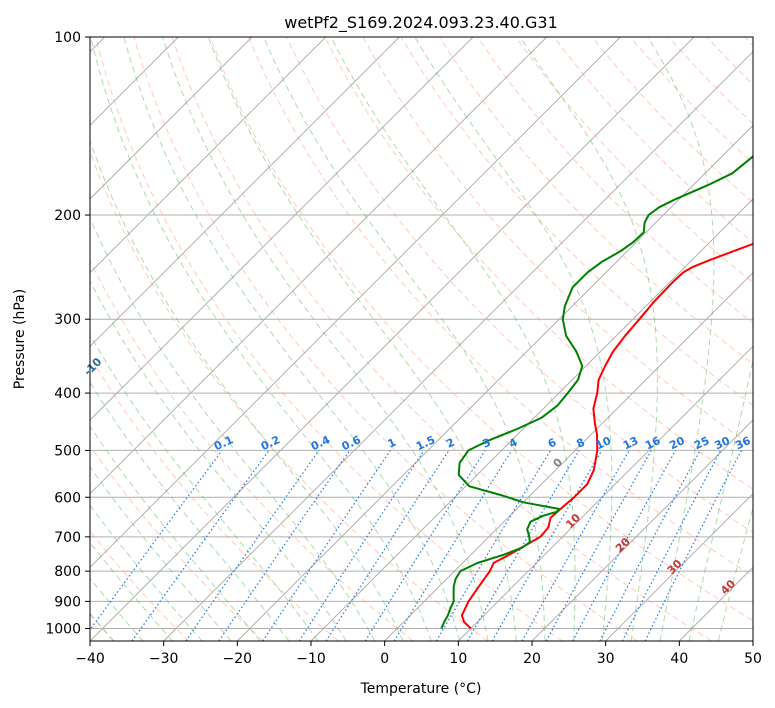  I want to click on x-tick-label: 0, so click(384, 659).